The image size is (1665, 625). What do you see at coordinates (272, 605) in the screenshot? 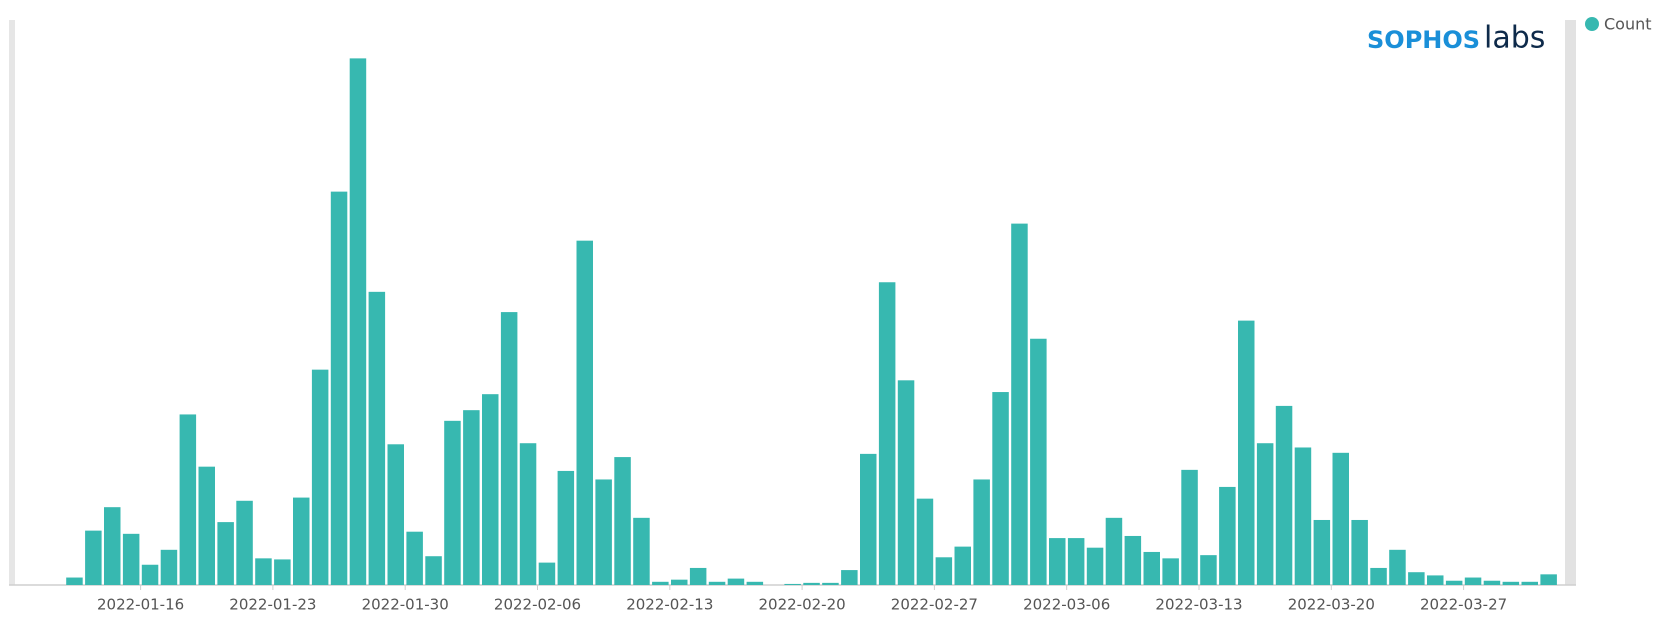
I see `x-tick-label: 2022-01-23` at bounding box center [272, 605].